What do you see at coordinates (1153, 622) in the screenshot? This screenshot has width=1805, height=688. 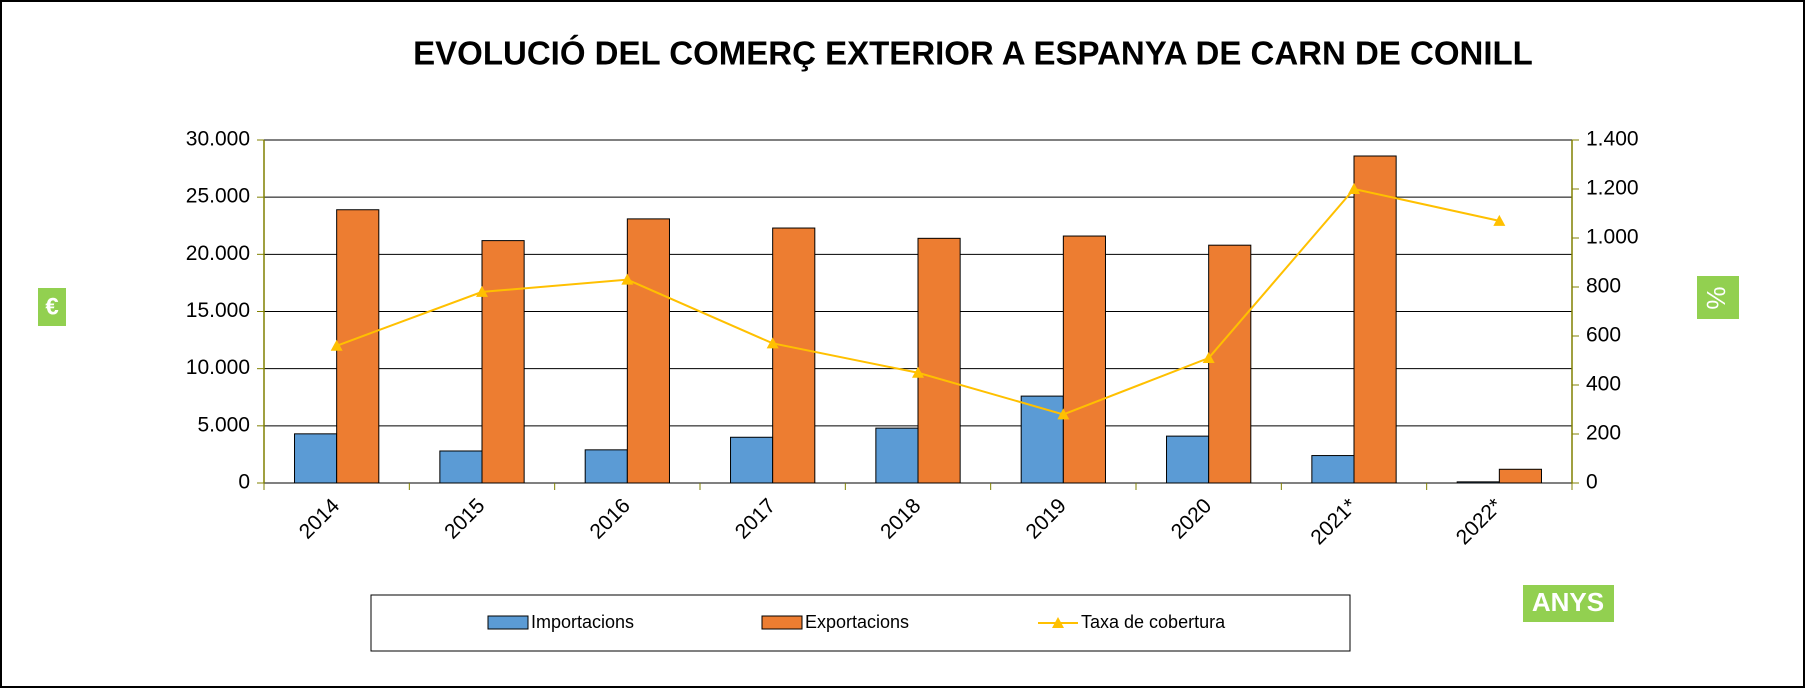 I see `legend-label: Taxa de cobertura` at bounding box center [1153, 622].